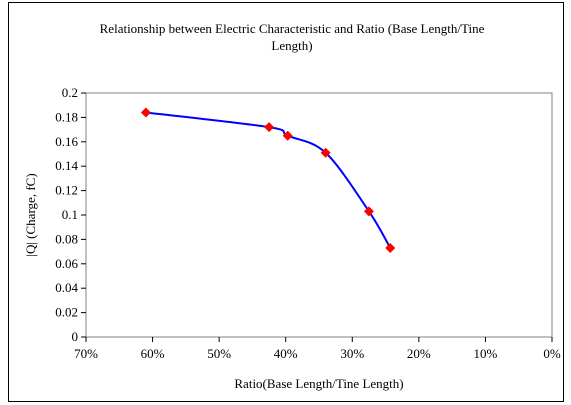 The image size is (571, 405). What do you see at coordinates (318, 383) in the screenshot?
I see `x-axis-title: Ratio(Base Length/Tine Length)` at bounding box center [318, 383].